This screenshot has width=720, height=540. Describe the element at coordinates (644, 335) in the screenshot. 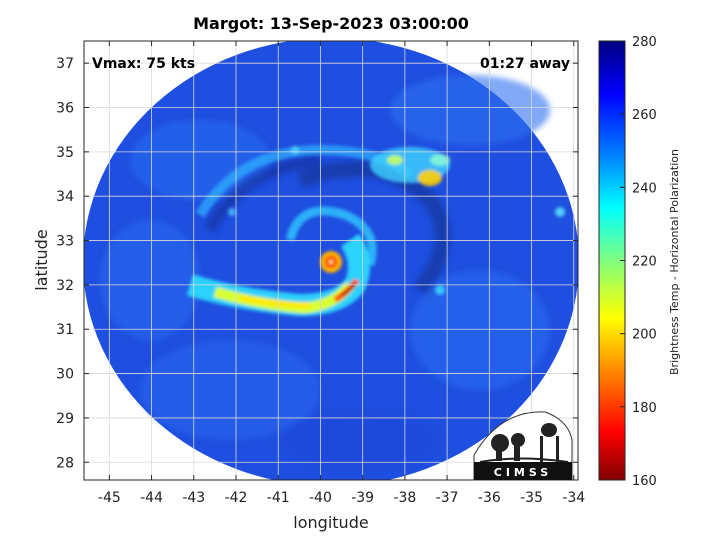

I see `colorbar-tick-label: 200` at that location.